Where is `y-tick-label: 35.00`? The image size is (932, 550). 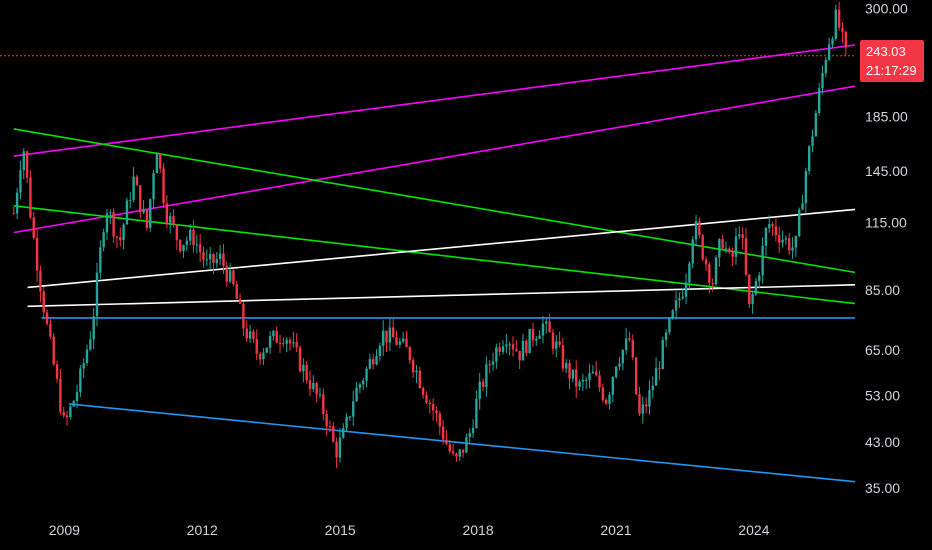
y-tick-label: 35.00 is located at coordinates (882, 488).